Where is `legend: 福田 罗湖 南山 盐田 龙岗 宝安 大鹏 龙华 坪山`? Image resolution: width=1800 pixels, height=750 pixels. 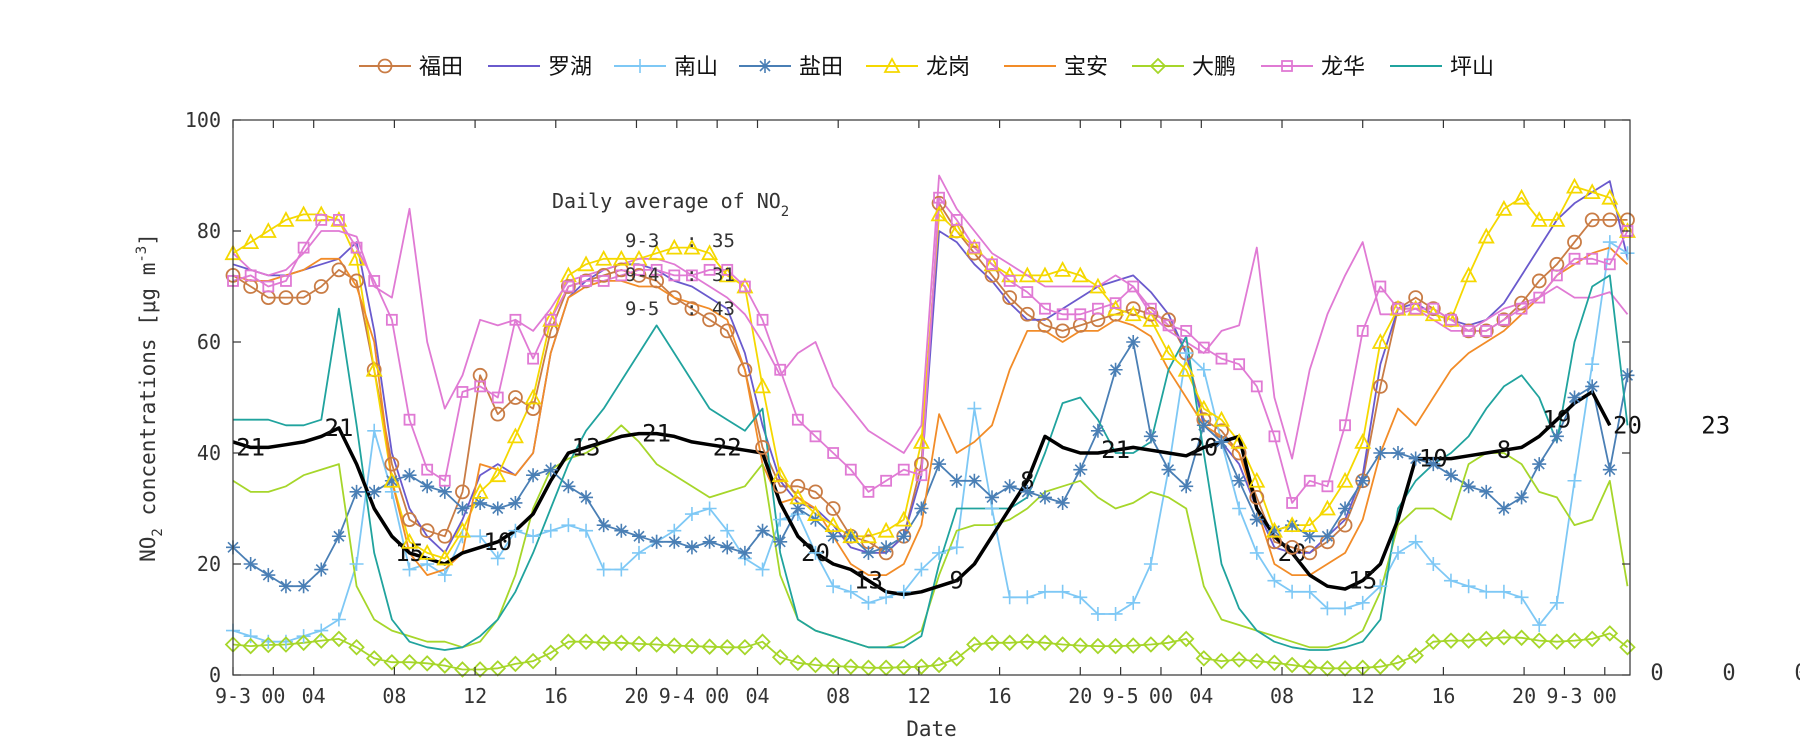 legend: 福田 罗湖 南山 盐田 龙岗 宝安 大鹏 龙华 坪山 is located at coordinates (926, 67).